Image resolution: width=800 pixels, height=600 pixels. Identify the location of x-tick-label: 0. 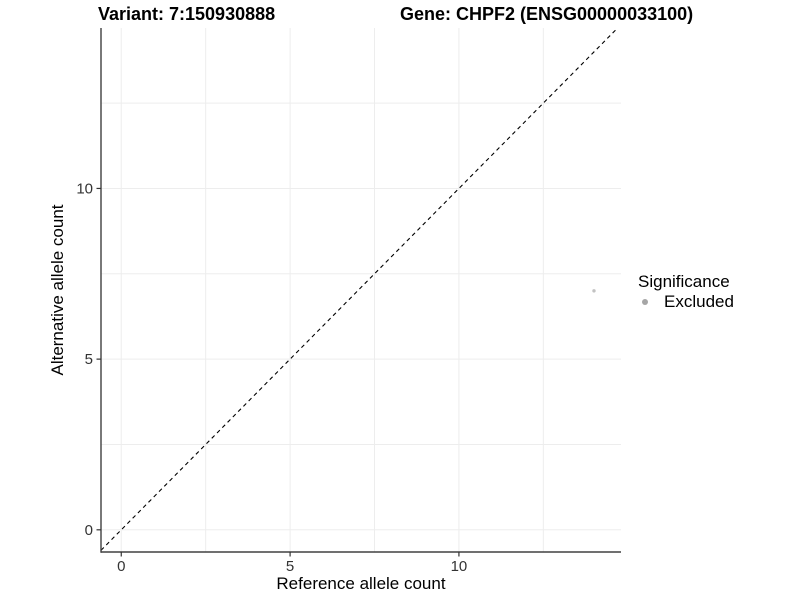
(121, 566).